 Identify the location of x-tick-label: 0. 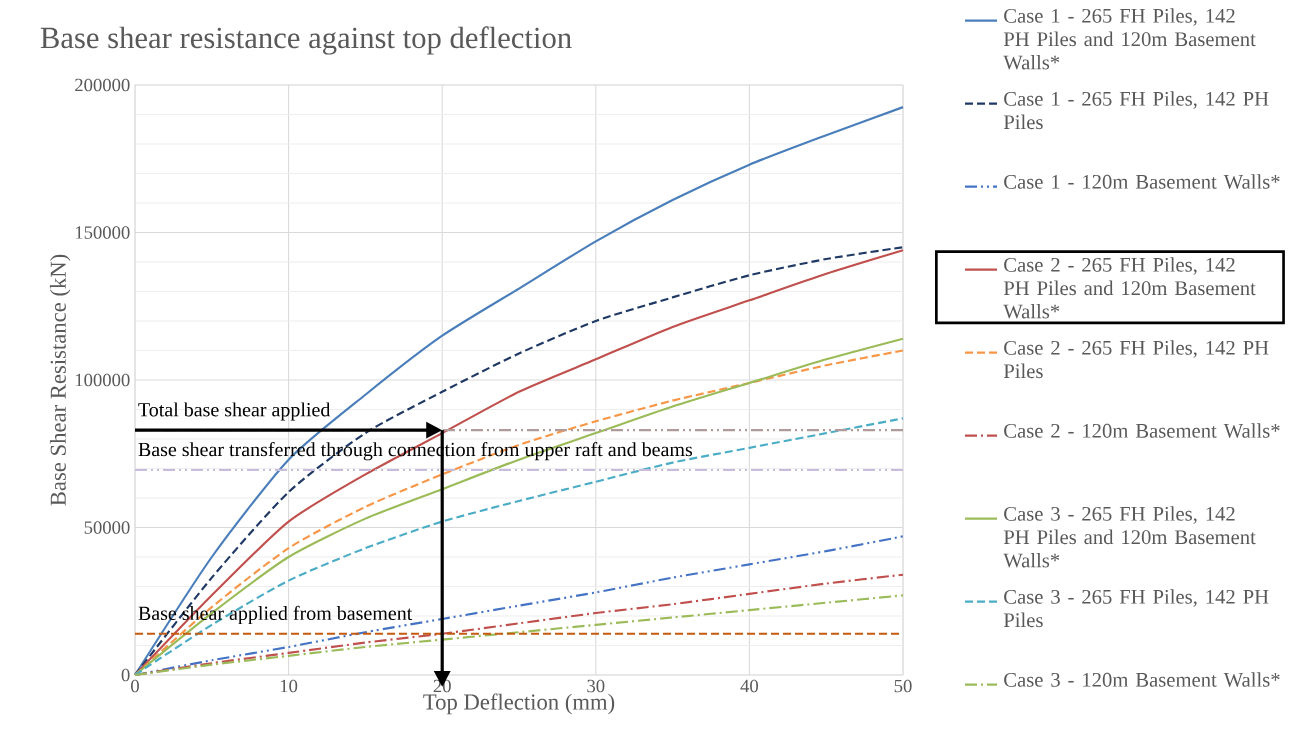
(135, 686).